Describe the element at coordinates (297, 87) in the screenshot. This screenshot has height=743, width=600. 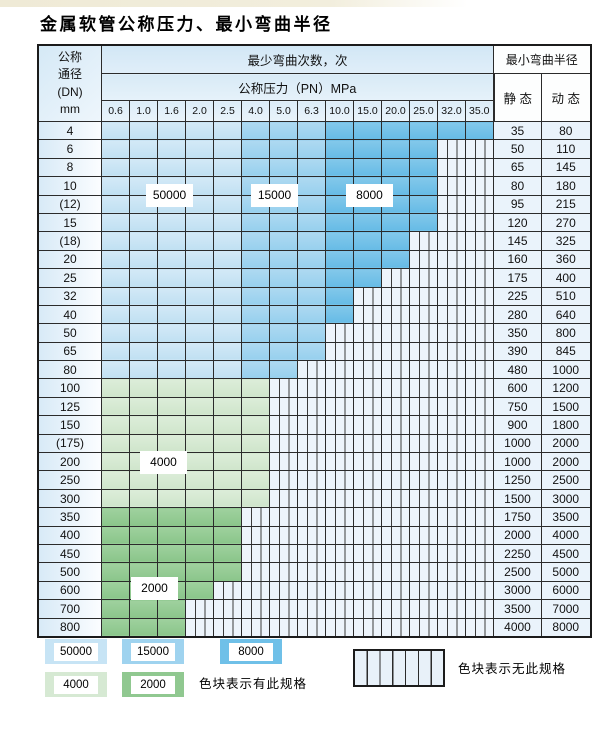
I see `pressure-header: 公称压力（PN）MPa` at that location.